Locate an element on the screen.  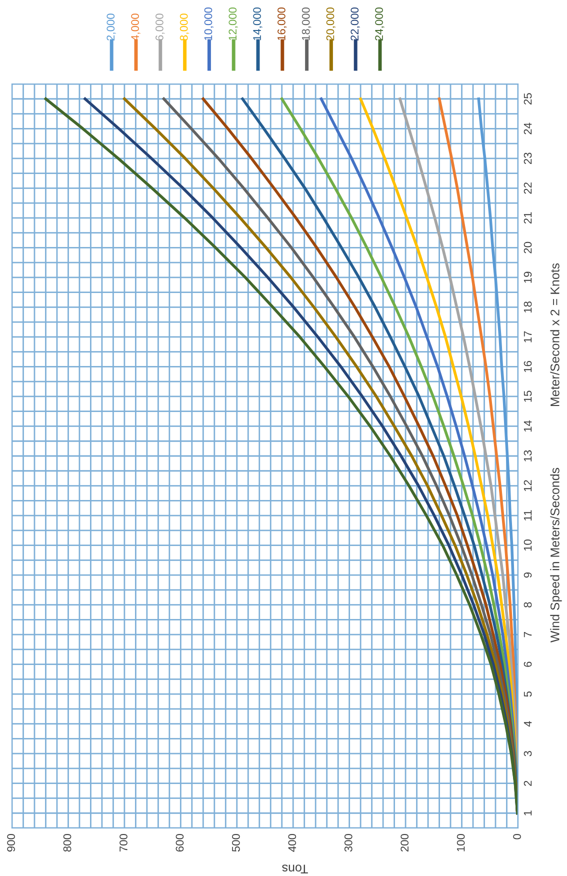
y-tick-label: 4 is located at coordinates (528, 724).